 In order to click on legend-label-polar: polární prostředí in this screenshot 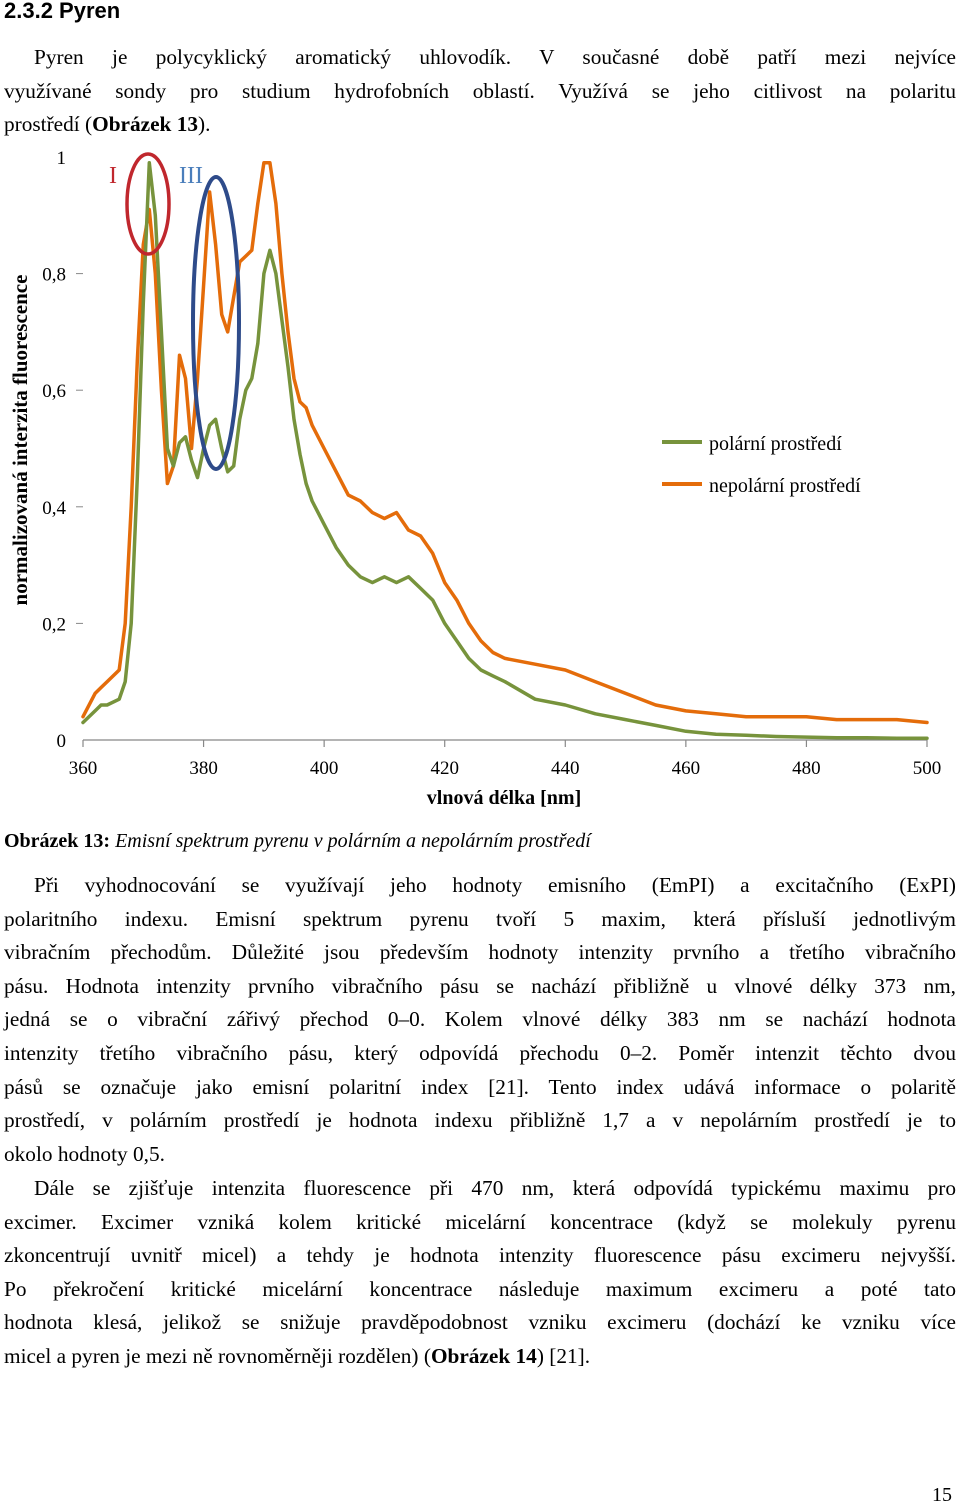, I will do `click(775, 444)`.